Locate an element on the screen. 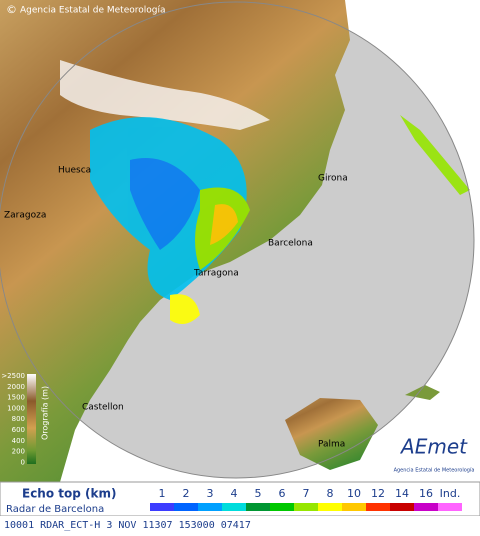 The width and height of the screenshot is (480, 536). logo: AEmet is located at coordinates (433, 447).